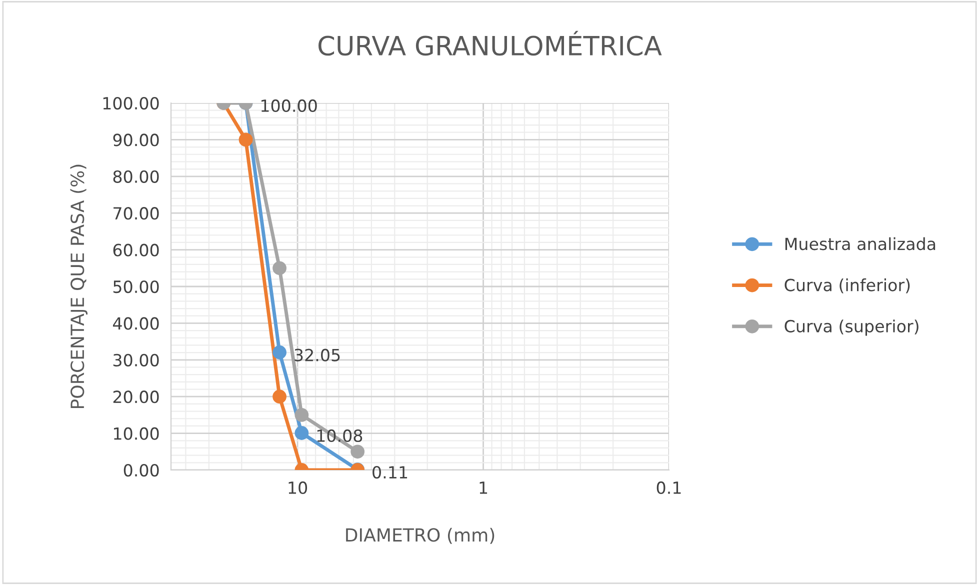  I want to click on x-tick-label: 0.1, so click(668, 487).